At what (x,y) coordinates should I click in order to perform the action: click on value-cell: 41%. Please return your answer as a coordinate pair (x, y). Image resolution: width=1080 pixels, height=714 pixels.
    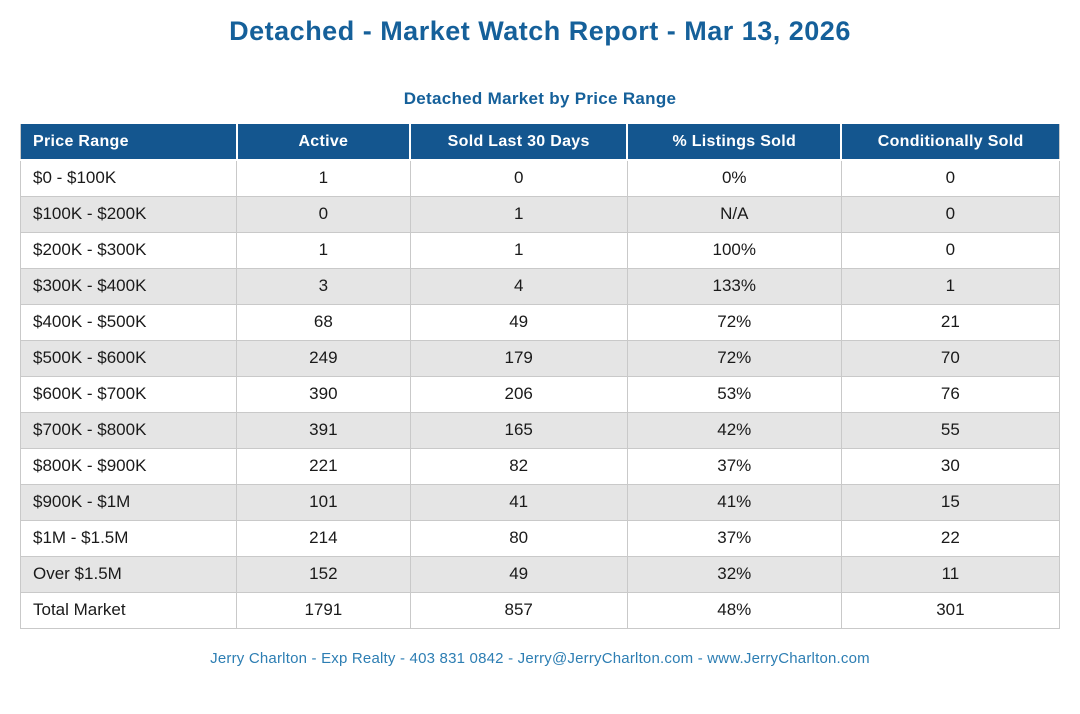
    Looking at the image, I should click on (734, 502).